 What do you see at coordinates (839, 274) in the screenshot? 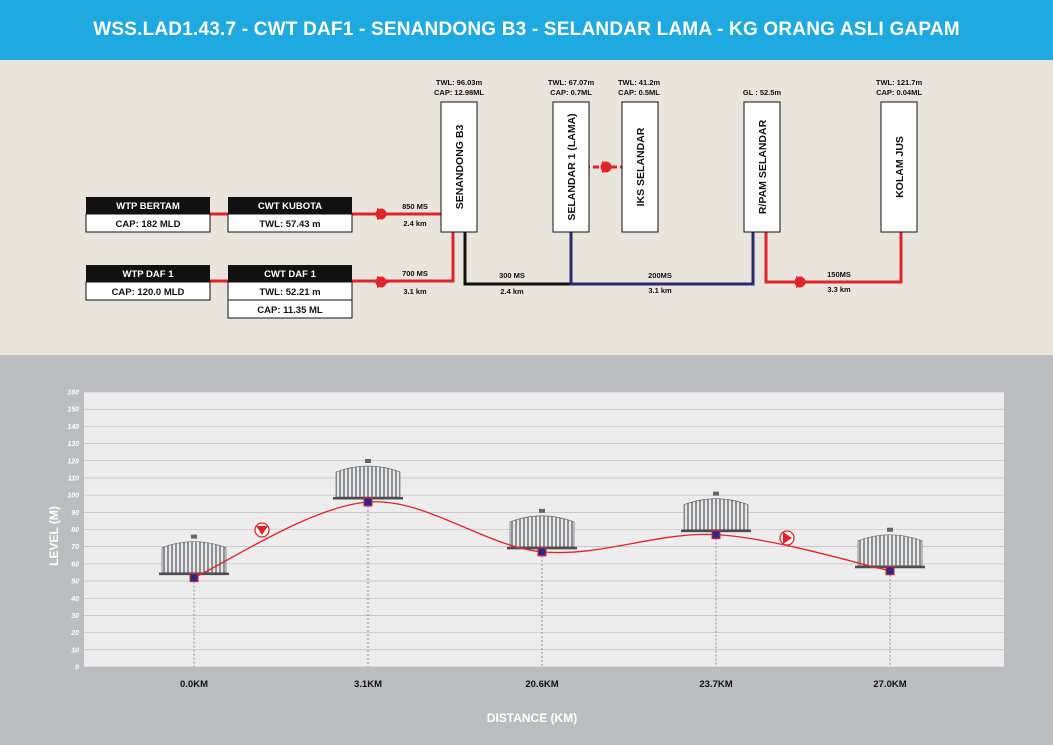
I see `pipe-label-size: 150MS` at bounding box center [839, 274].